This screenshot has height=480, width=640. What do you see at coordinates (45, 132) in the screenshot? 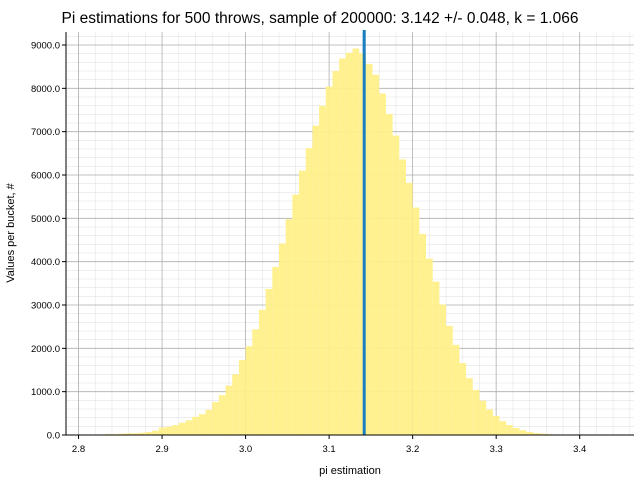
I see `y-tick-label: 7000.0` at bounding box center [45, 132].